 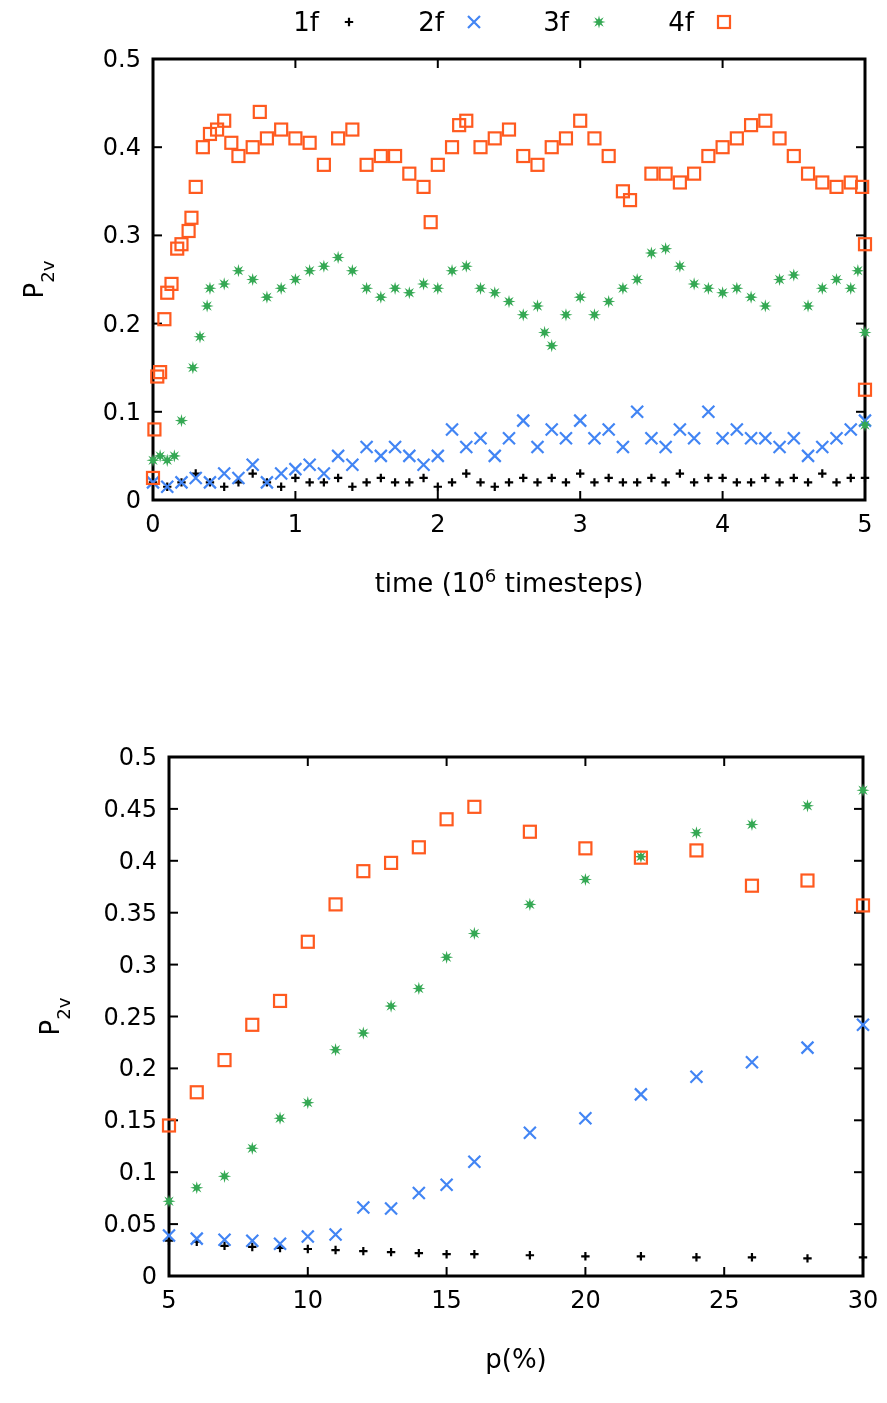 What do you see at coordinates (580, 524) in the screenshot?
I see `x-tick-label: 3` at bounding box center [580, 524].